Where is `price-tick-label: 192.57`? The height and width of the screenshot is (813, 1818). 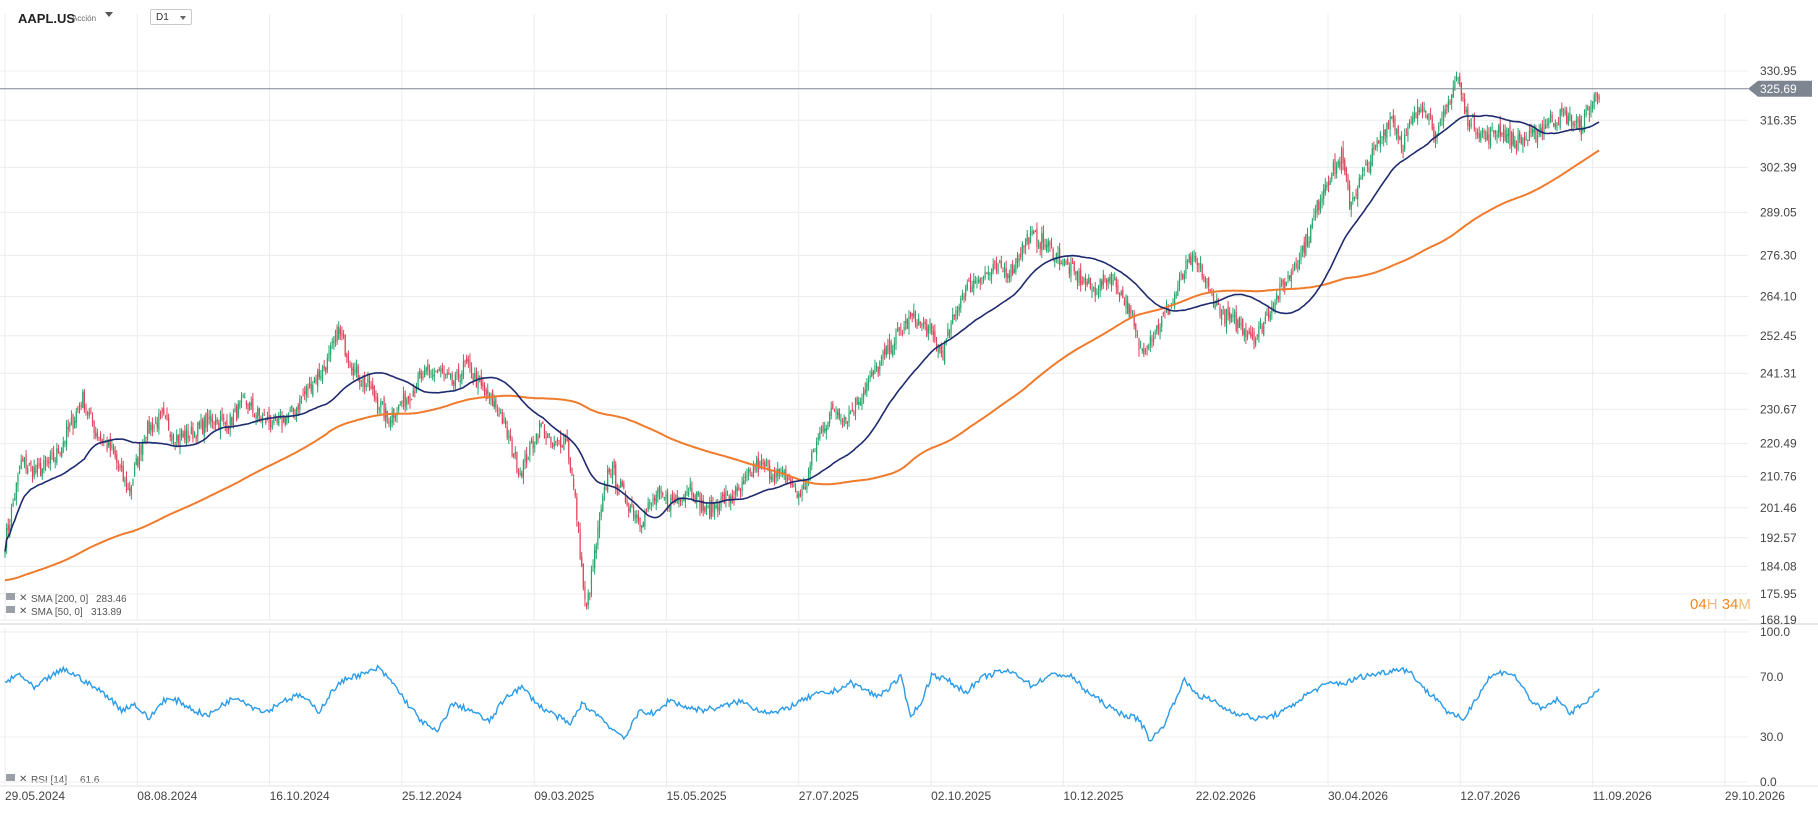 price-tick-label: 192.57 is located at coordinates (1778, 538).